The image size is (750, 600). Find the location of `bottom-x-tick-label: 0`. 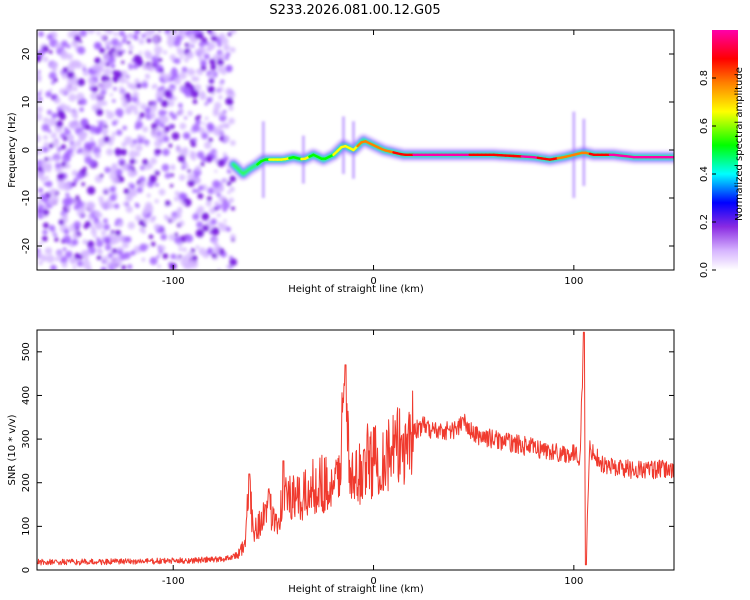

bottom-x-tick-label: 0 is located at coordinates (373, 581).